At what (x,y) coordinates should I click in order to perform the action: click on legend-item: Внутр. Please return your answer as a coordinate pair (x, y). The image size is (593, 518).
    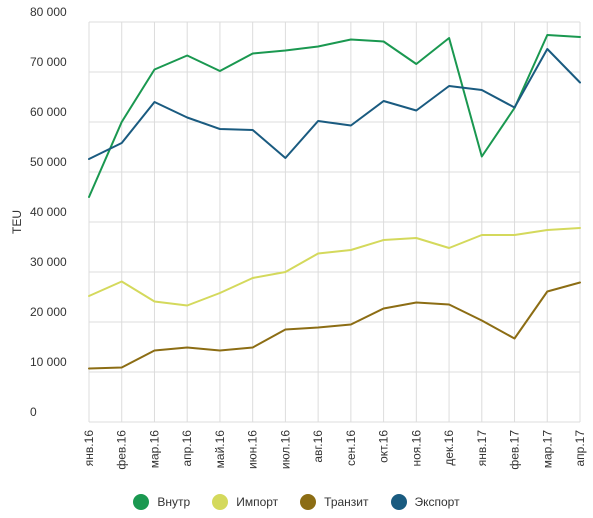
    Looking at the image, I should click on (161, 502).